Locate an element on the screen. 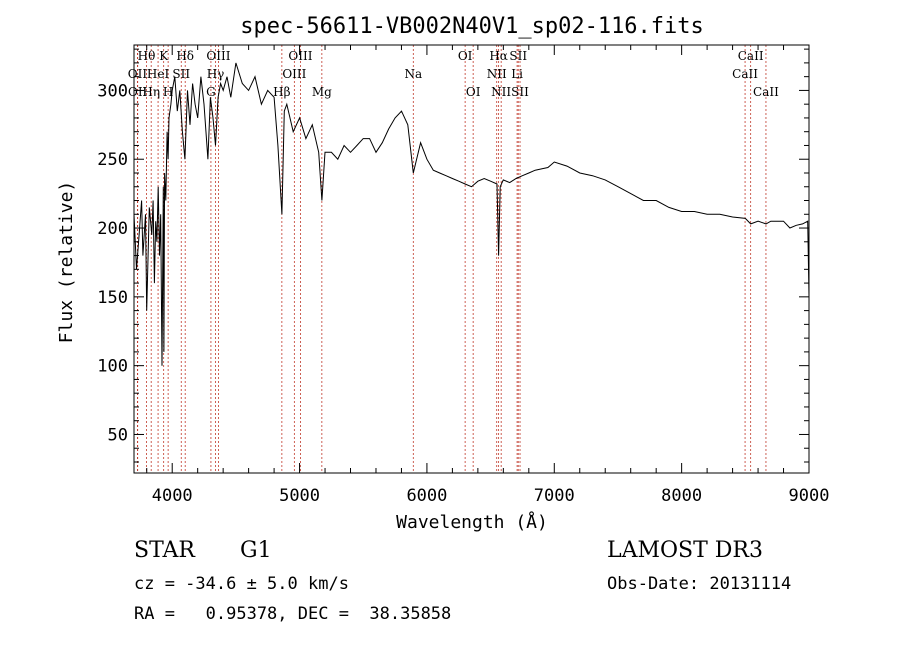 This screenshot has height=649, width=900. object-subclass: G1 is located at coordinates (256, 550).